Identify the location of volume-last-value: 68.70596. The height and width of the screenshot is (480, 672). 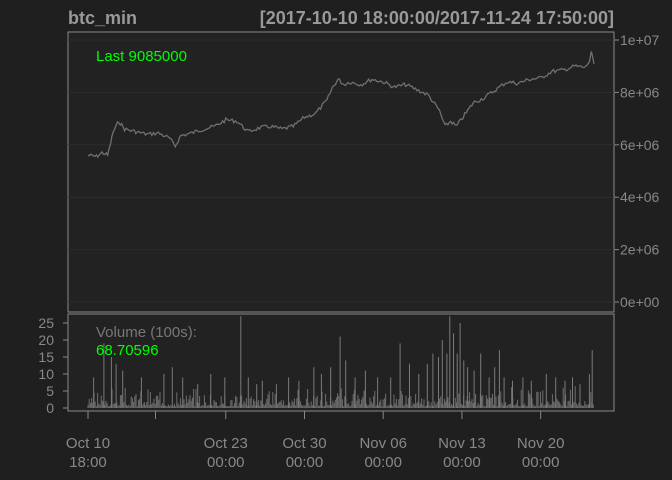
(127, 350).